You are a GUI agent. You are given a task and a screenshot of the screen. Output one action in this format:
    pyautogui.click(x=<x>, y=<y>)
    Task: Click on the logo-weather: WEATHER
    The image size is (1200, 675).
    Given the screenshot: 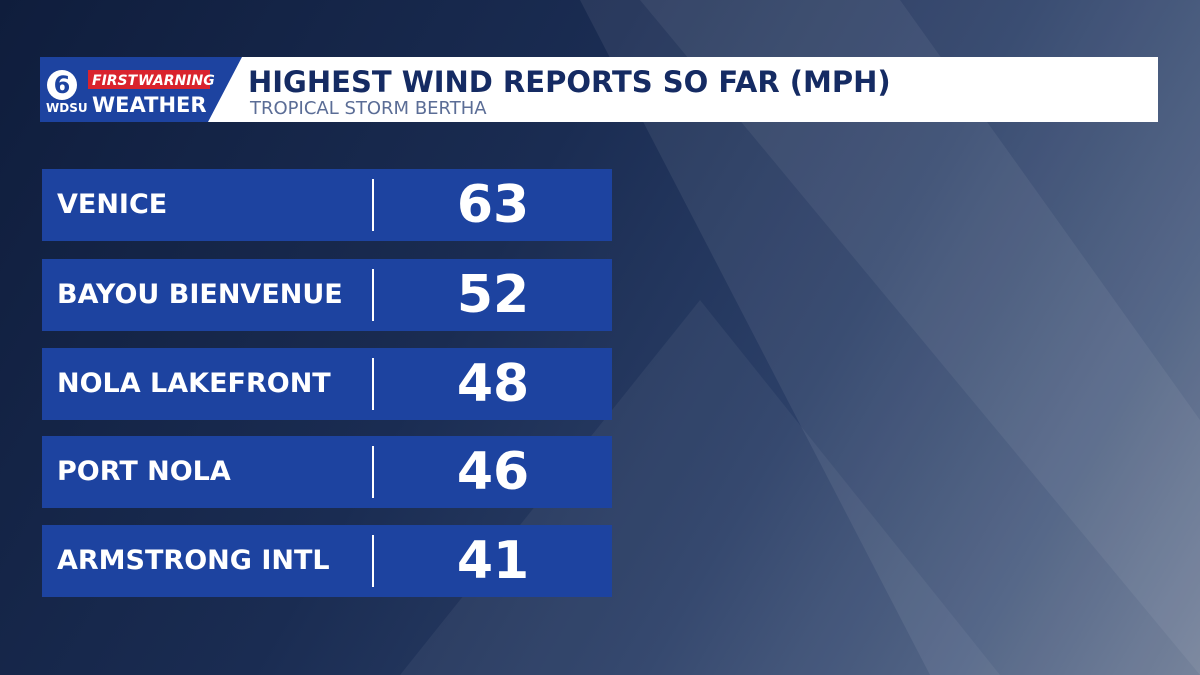 What is the action you would take?
    pyautogui.click(x=149, y=105)
    